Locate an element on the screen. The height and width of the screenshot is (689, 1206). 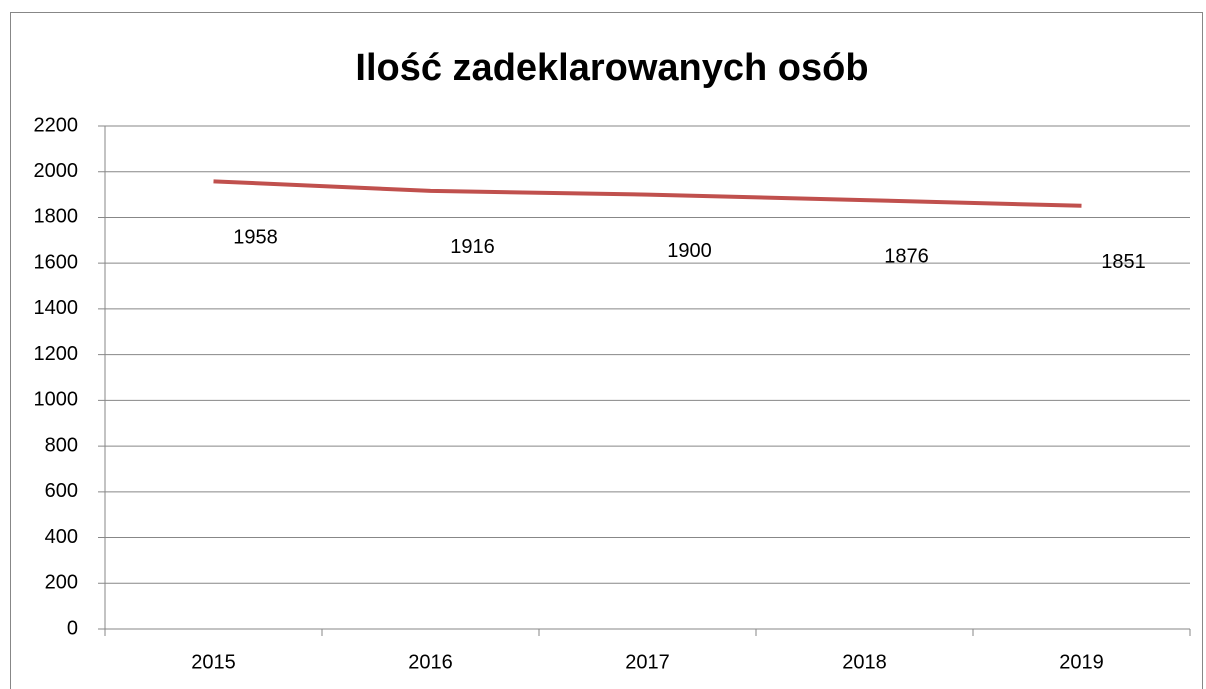
y-tick-label: 2200 is located at coordinates (56, 125).